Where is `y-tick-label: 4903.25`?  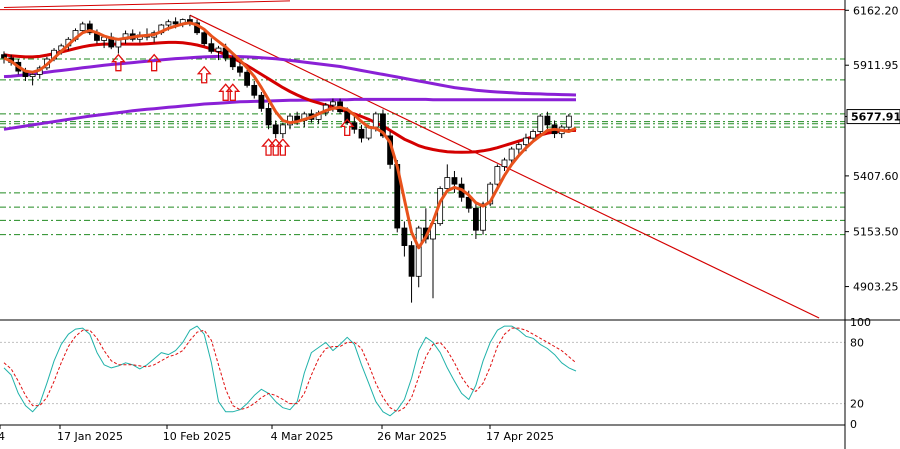
y-tick-label: 4903.25 is located at coordinates (876, 287).